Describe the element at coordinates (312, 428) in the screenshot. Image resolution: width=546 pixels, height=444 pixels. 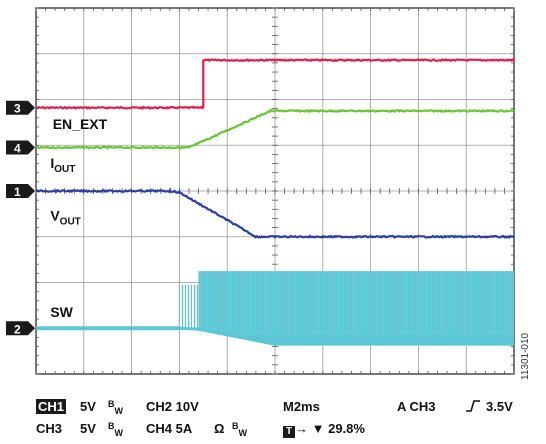
I see `arrow-right-icon: → ▼` at that location.